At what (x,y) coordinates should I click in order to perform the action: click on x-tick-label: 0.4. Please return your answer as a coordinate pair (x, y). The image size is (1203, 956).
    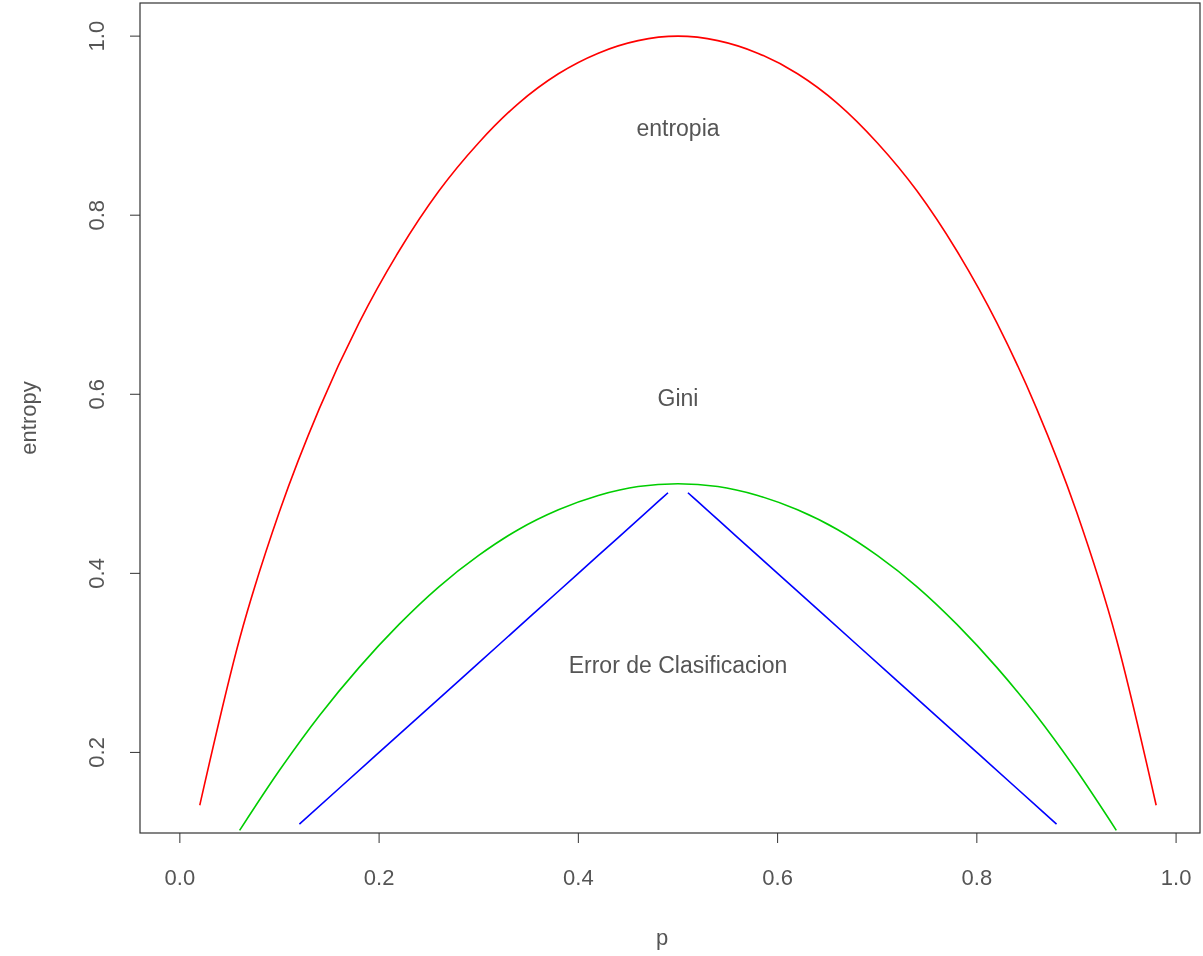
    Looking at the image, I should click on (578, 877).